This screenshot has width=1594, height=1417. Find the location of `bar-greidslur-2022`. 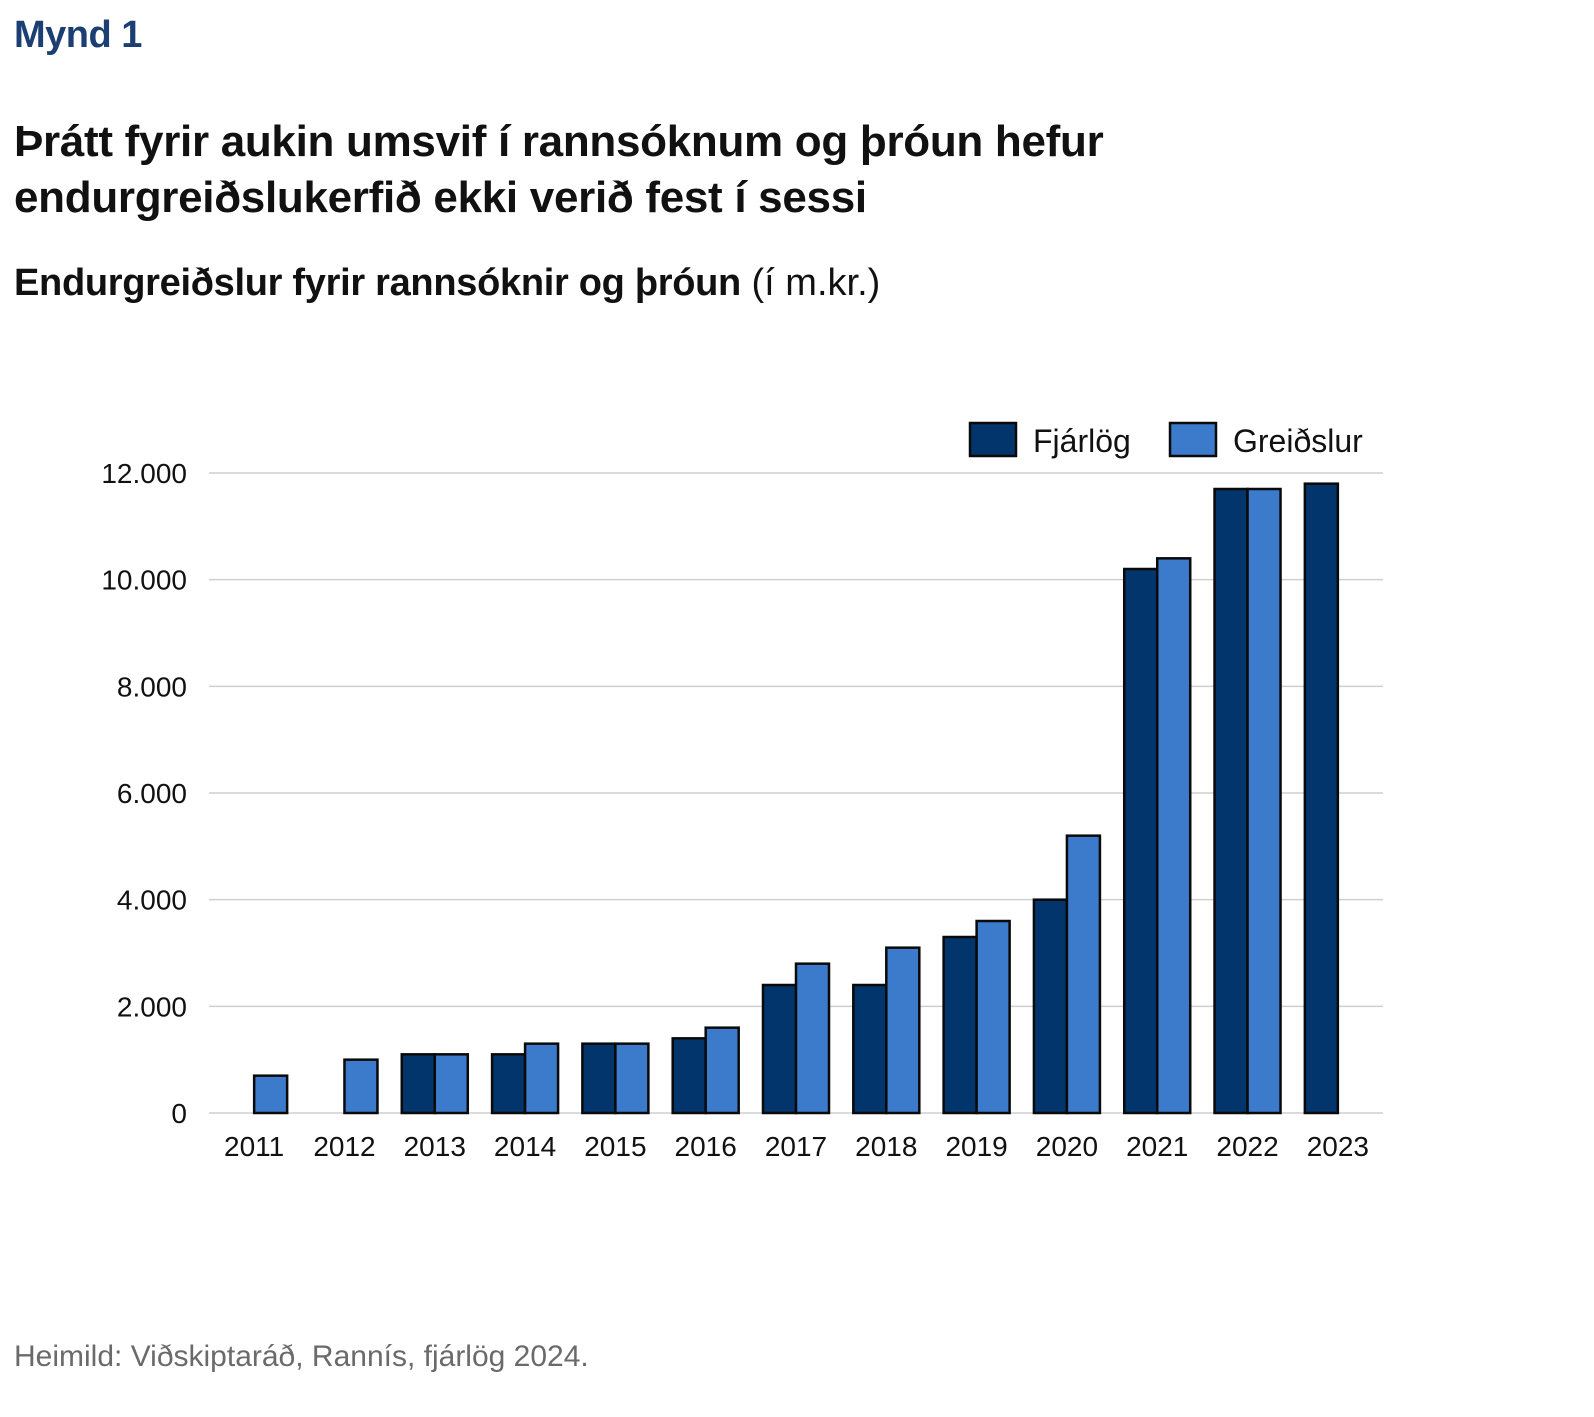

bar-greidslur-2022 is located at coordinates (1264, 801).